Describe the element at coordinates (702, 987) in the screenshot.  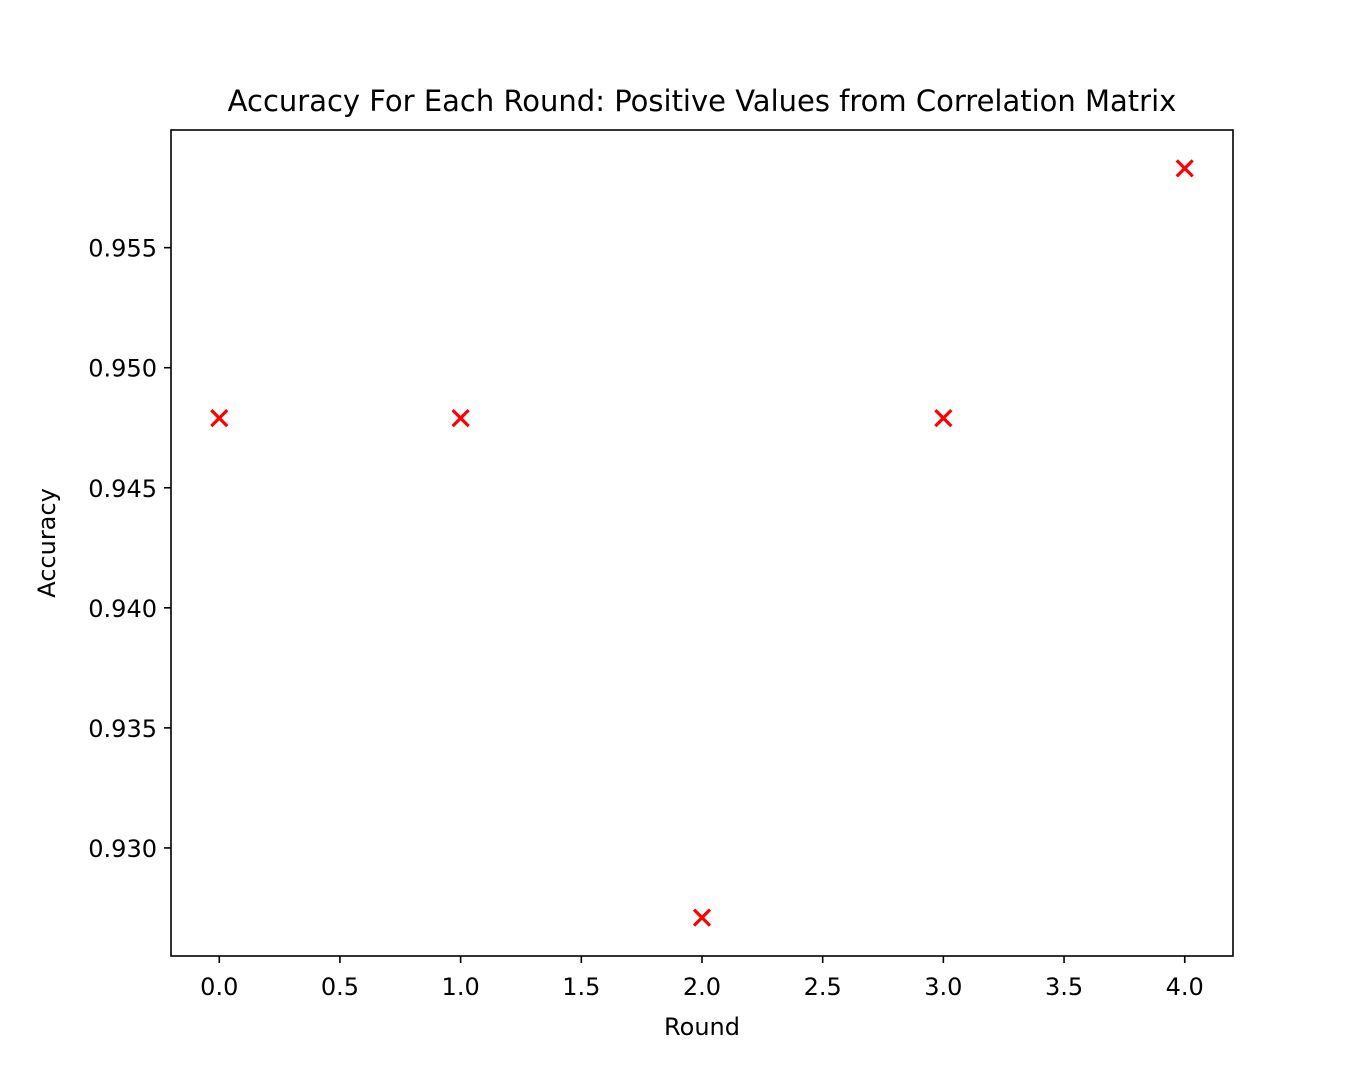
I see `x-tick-label: 2.0` at that location.